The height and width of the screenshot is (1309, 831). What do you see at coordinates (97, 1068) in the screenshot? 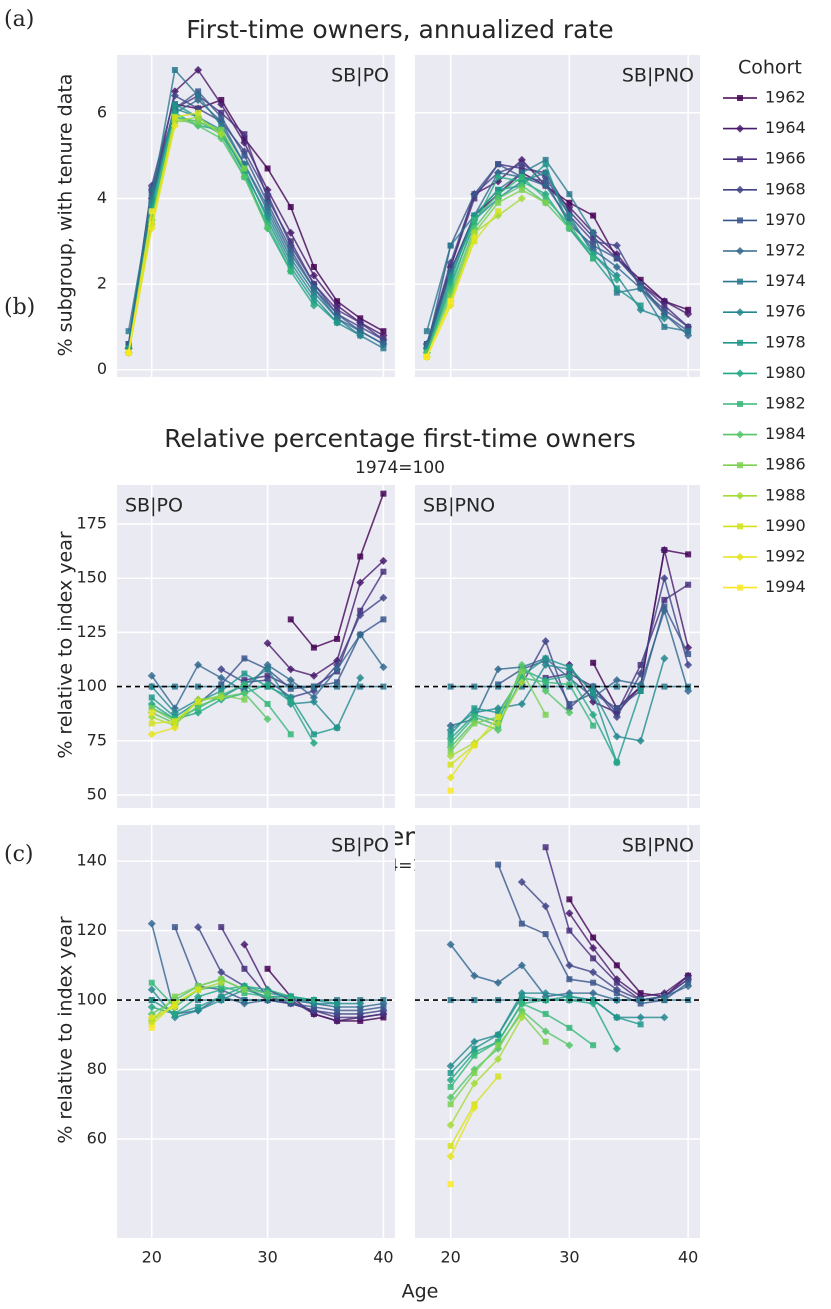
I see `y-tick-label: 80` at bounding box center [97, 1068].